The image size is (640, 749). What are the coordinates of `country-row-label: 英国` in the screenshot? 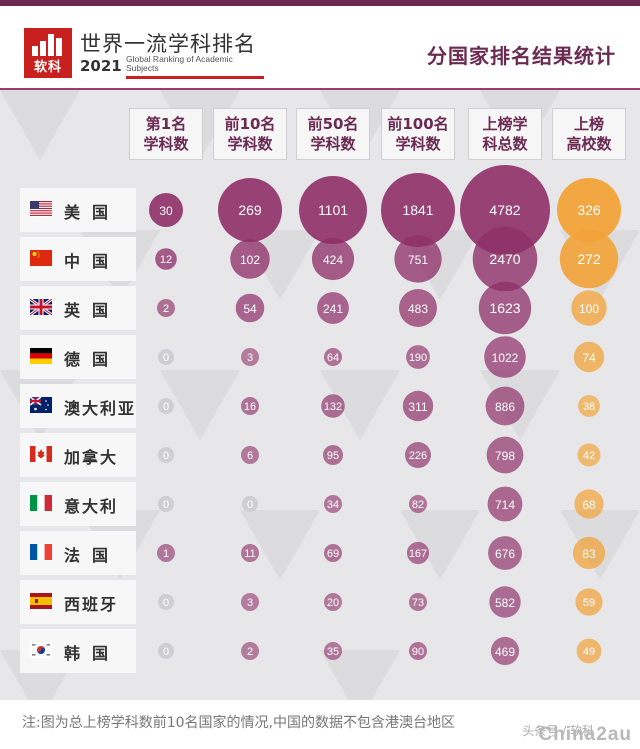 It's located at (78, 308).